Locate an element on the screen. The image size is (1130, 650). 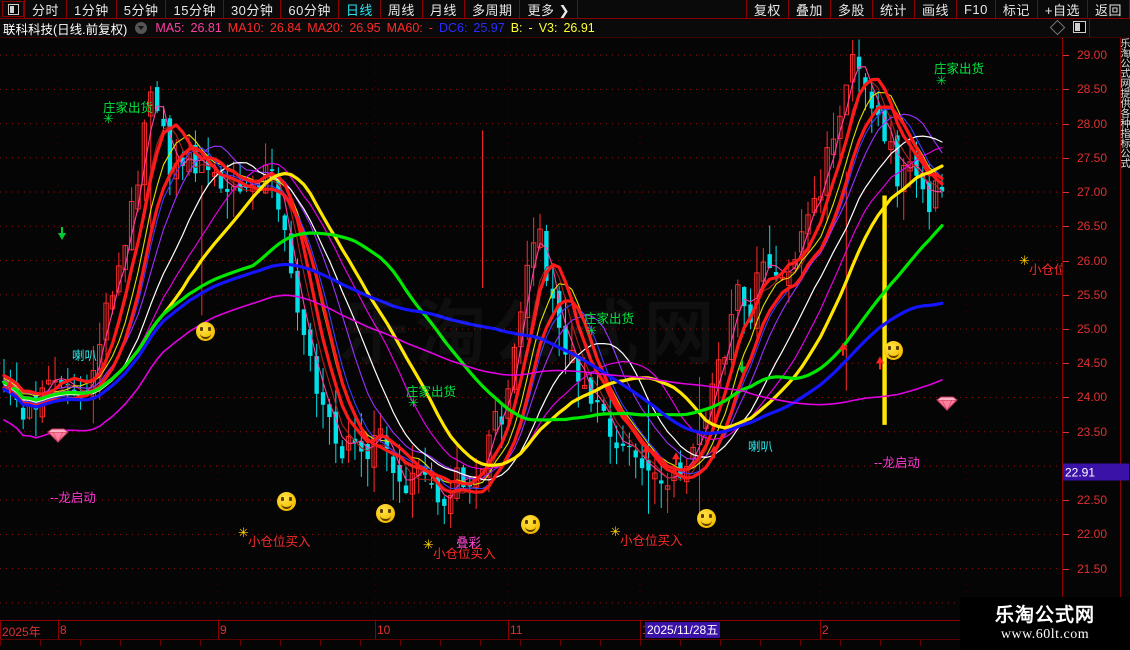
panel-toggle-icon is located at coordinates (1079, 27).